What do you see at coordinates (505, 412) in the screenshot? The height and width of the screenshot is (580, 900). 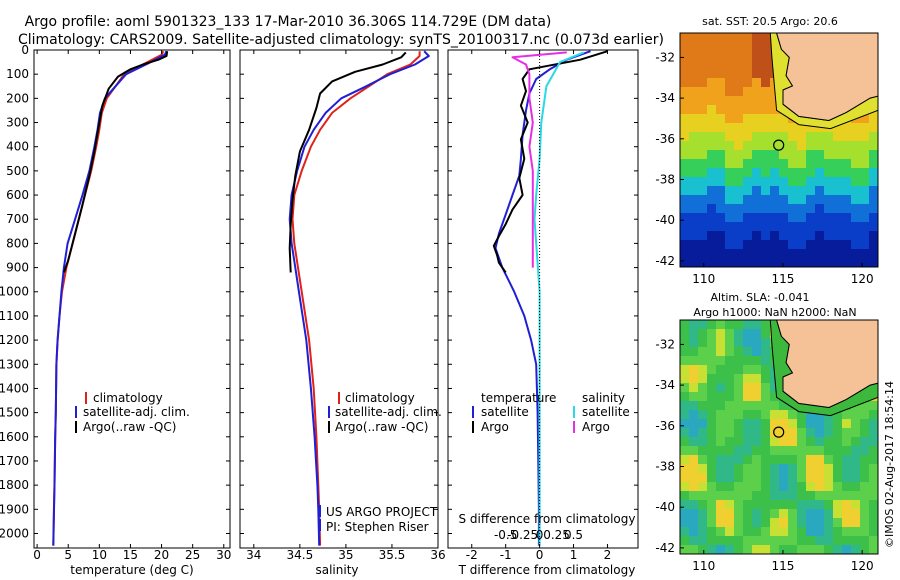 I see `legend-label-t-satellite: satellite` at bounding box center [505, 412].